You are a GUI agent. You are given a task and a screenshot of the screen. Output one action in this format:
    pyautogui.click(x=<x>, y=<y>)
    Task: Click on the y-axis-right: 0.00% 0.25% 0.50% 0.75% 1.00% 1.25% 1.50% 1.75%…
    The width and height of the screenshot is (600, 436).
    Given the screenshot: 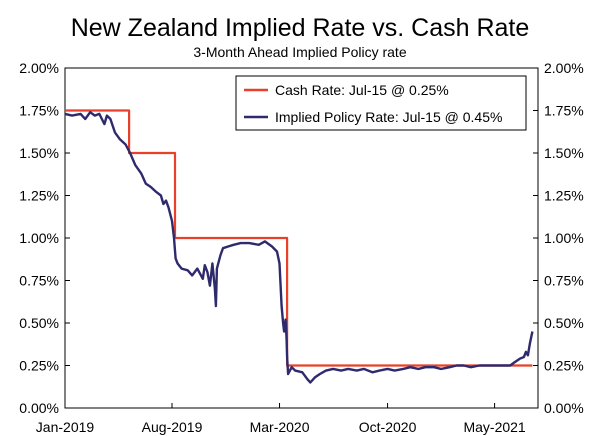 What is the action you would take?
    pyautogui.click(x=558, y=238)
    